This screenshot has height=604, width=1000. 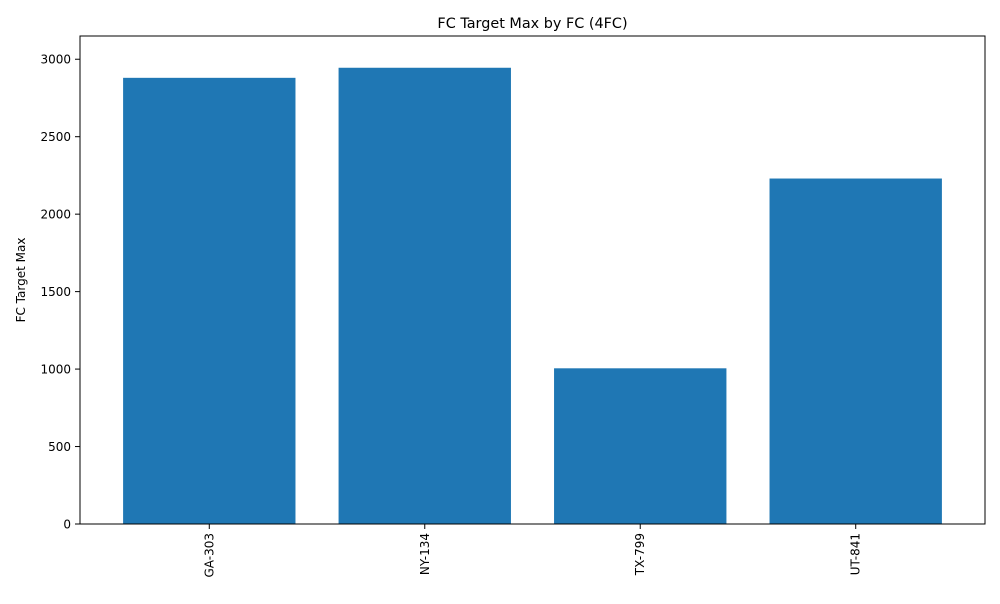 I want to click on y-axis-ticks: 0 500 1000 1500 2000 2500 3000, so click(x=60, y=292).